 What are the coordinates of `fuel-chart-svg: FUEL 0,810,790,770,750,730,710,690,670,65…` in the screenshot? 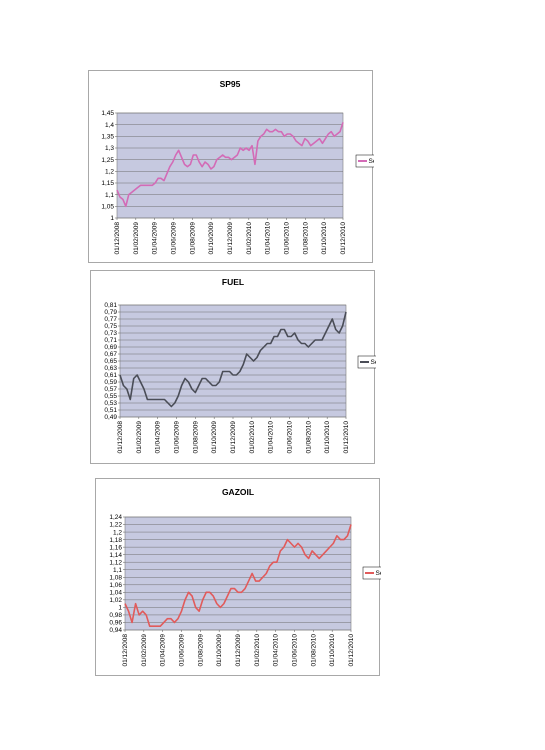 It's located at (240, 365).